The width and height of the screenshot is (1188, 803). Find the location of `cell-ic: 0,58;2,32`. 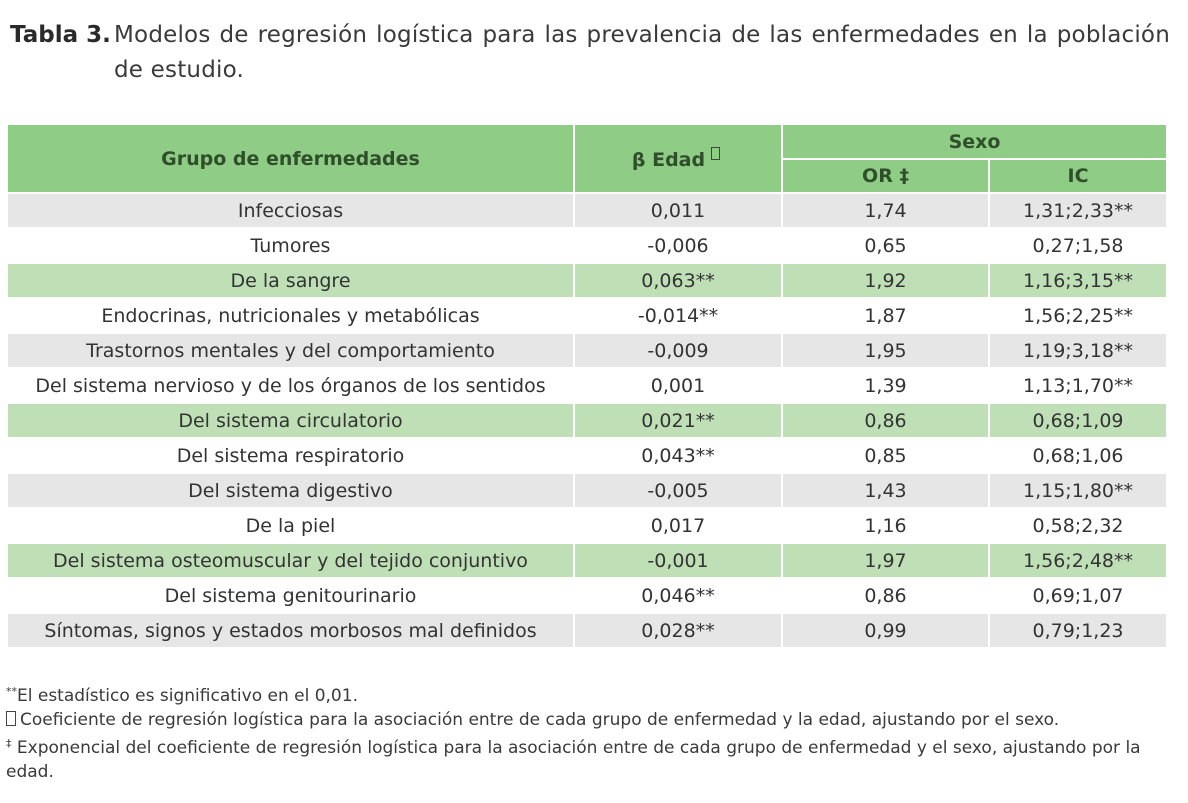

cell-ic: 0,58;2,32 is located at coordinates (1078, 526).